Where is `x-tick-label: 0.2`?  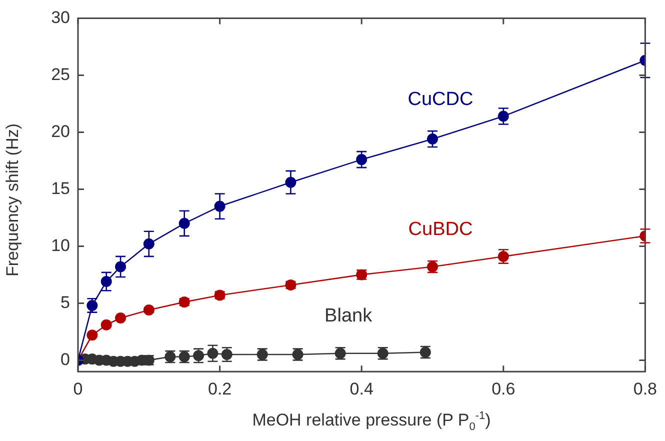
x-tick-label: 0.2 is located at coordinates (220, 388).